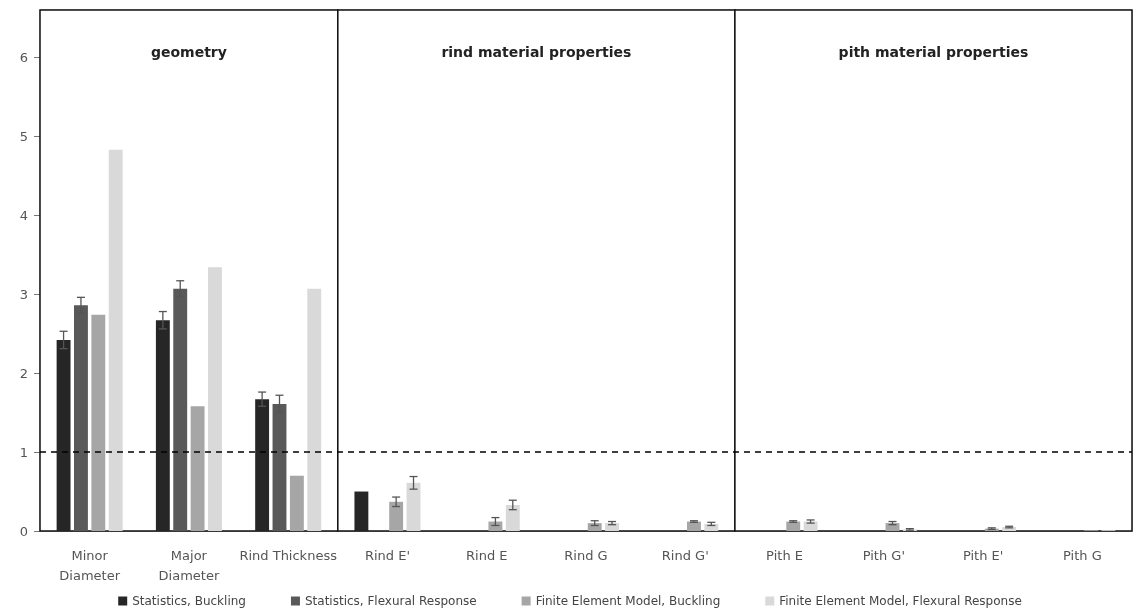 The width and height of the screenshot is (1140, 616). What do you see at coordinates (883, 555) in the screenshot?
I see `x-tick-label: Pith G'` at bounding box center [883, 555].